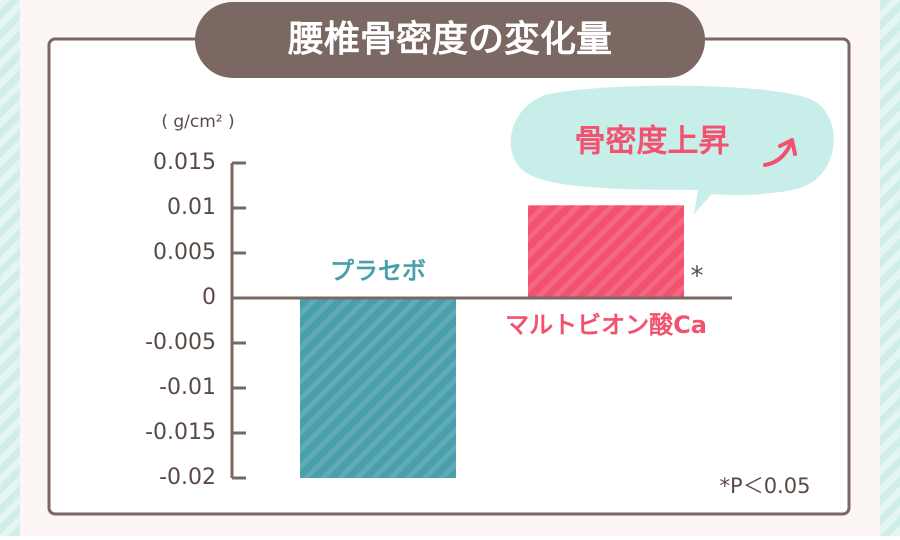 The image size is (900, 540). Describe the element at coordinates (780, 152) in the screenshot. I see `callout-arrow` at that location.